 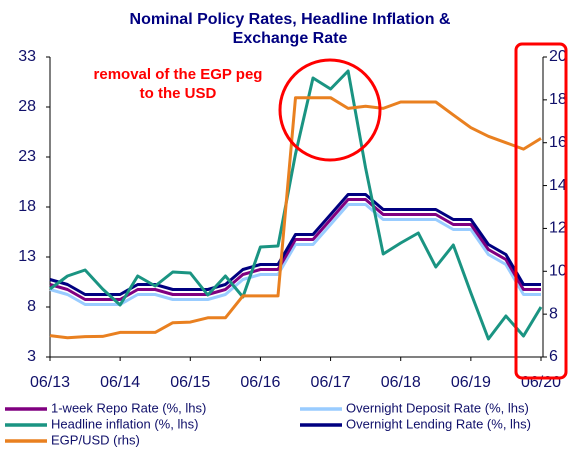 I want to click on highlight-circle, so click(x=330, y=110).